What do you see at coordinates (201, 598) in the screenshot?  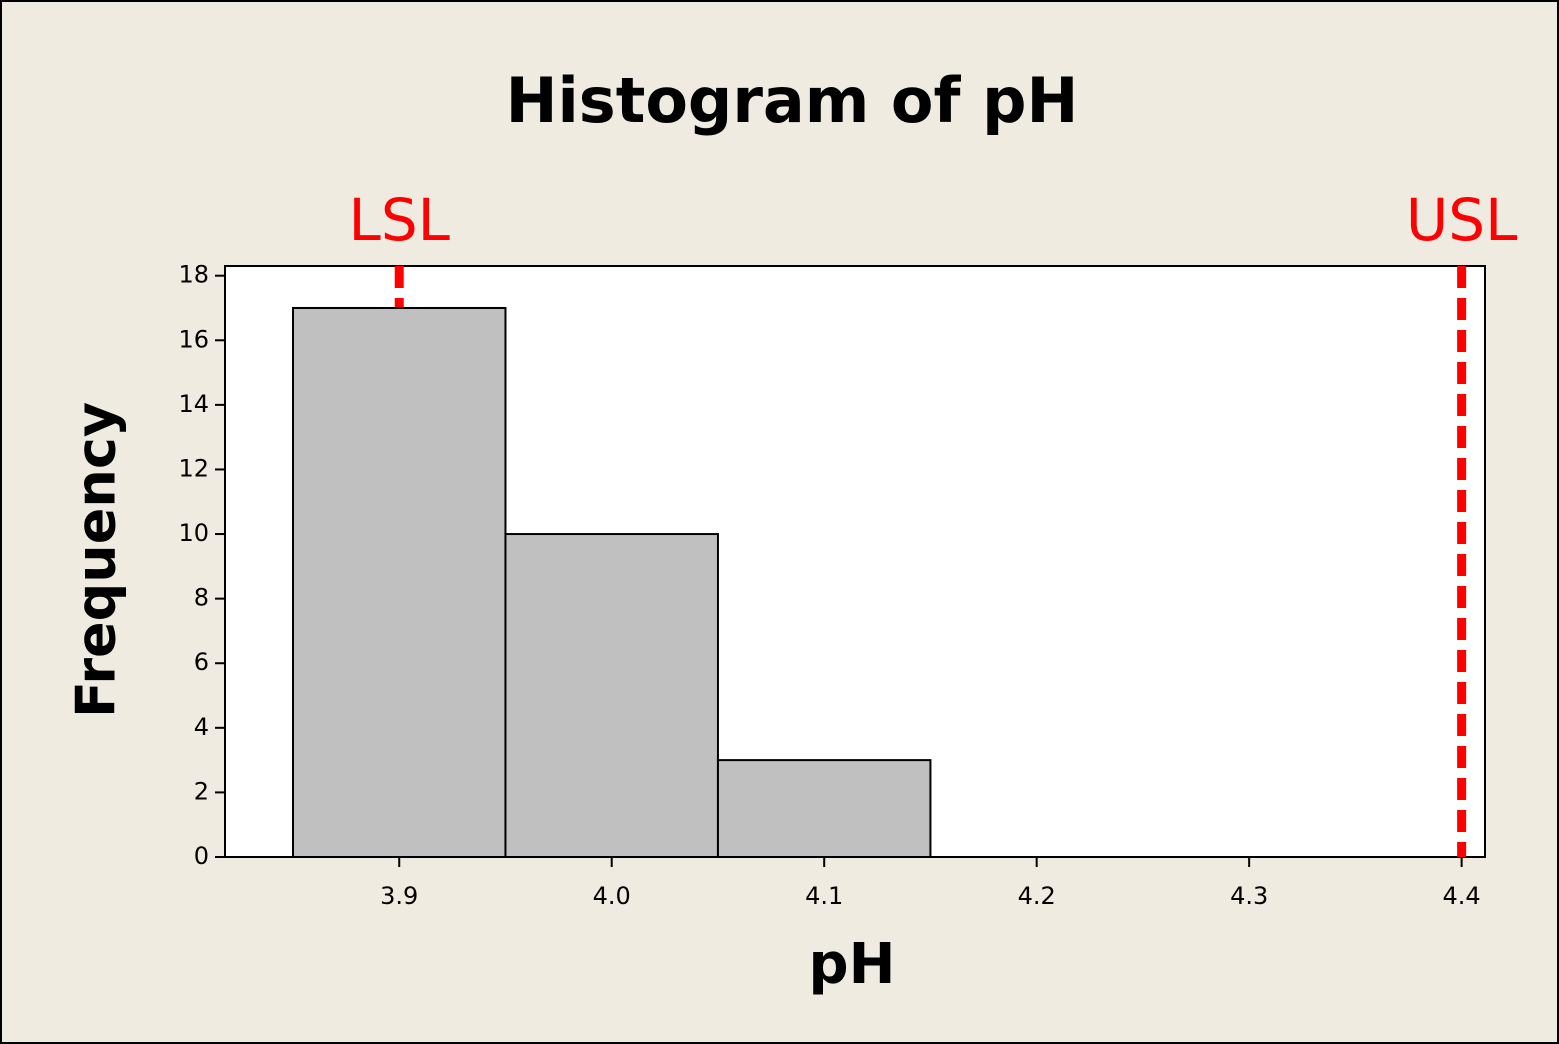 I see `y-tick-label: 8` at bounding box center [201, 598].